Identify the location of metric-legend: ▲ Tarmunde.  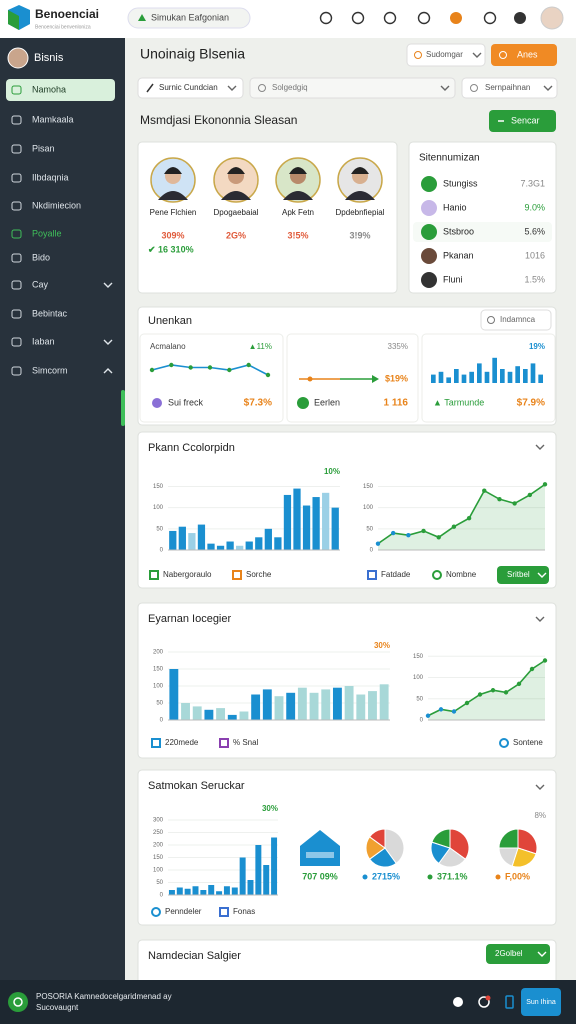
(458, 402).